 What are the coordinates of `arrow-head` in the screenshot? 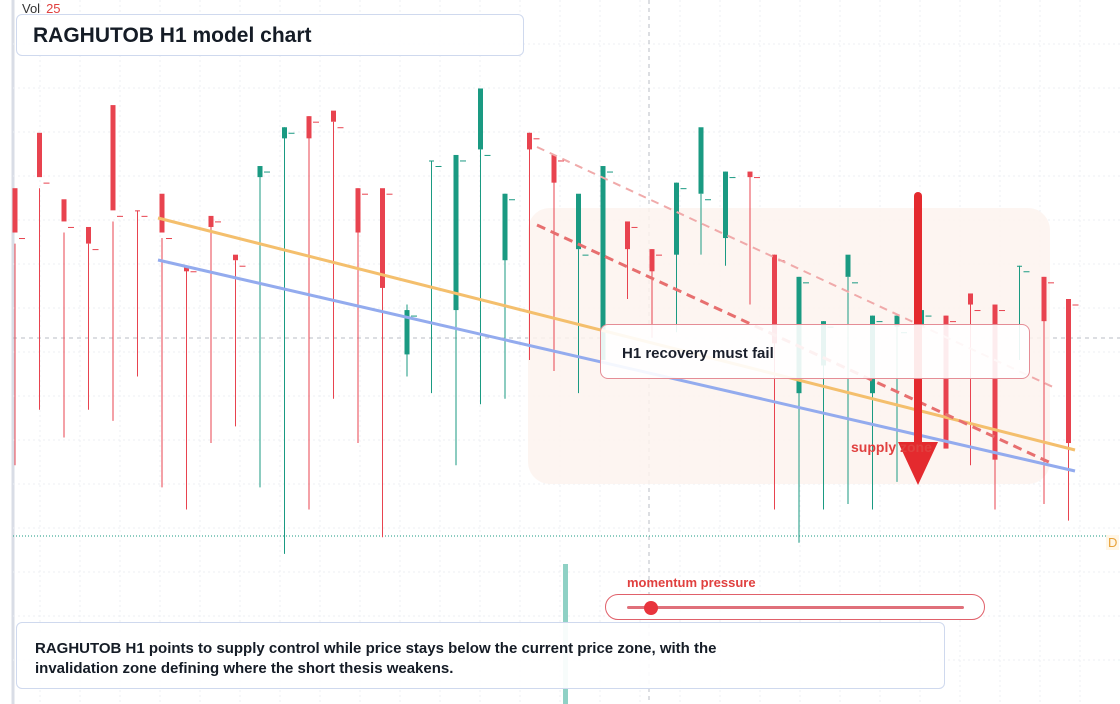 It's located at (918, 463).